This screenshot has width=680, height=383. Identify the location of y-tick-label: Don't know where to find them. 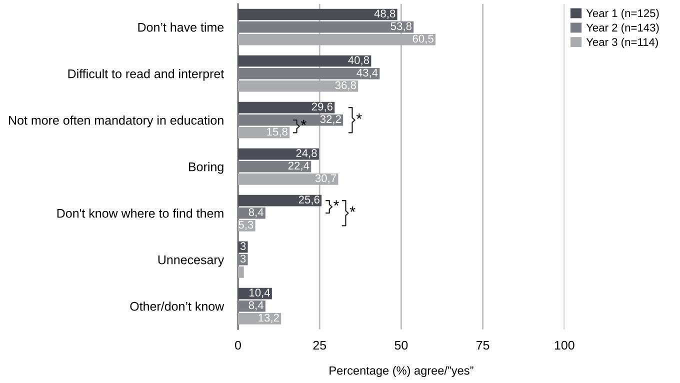
(140, 213).